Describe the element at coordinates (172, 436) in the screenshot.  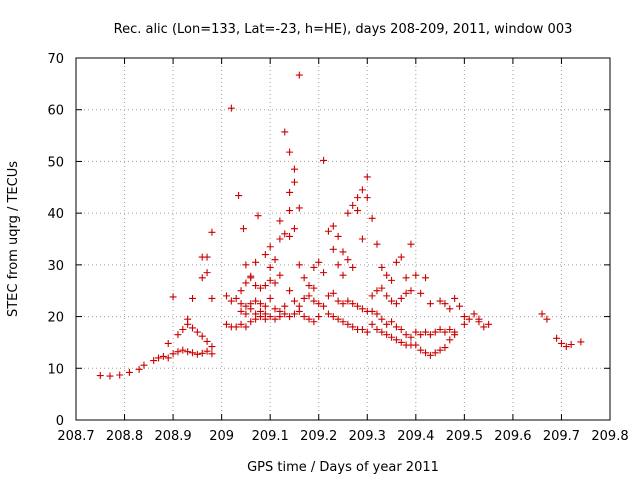
I see `x-tick-label: 208.9` at that location.